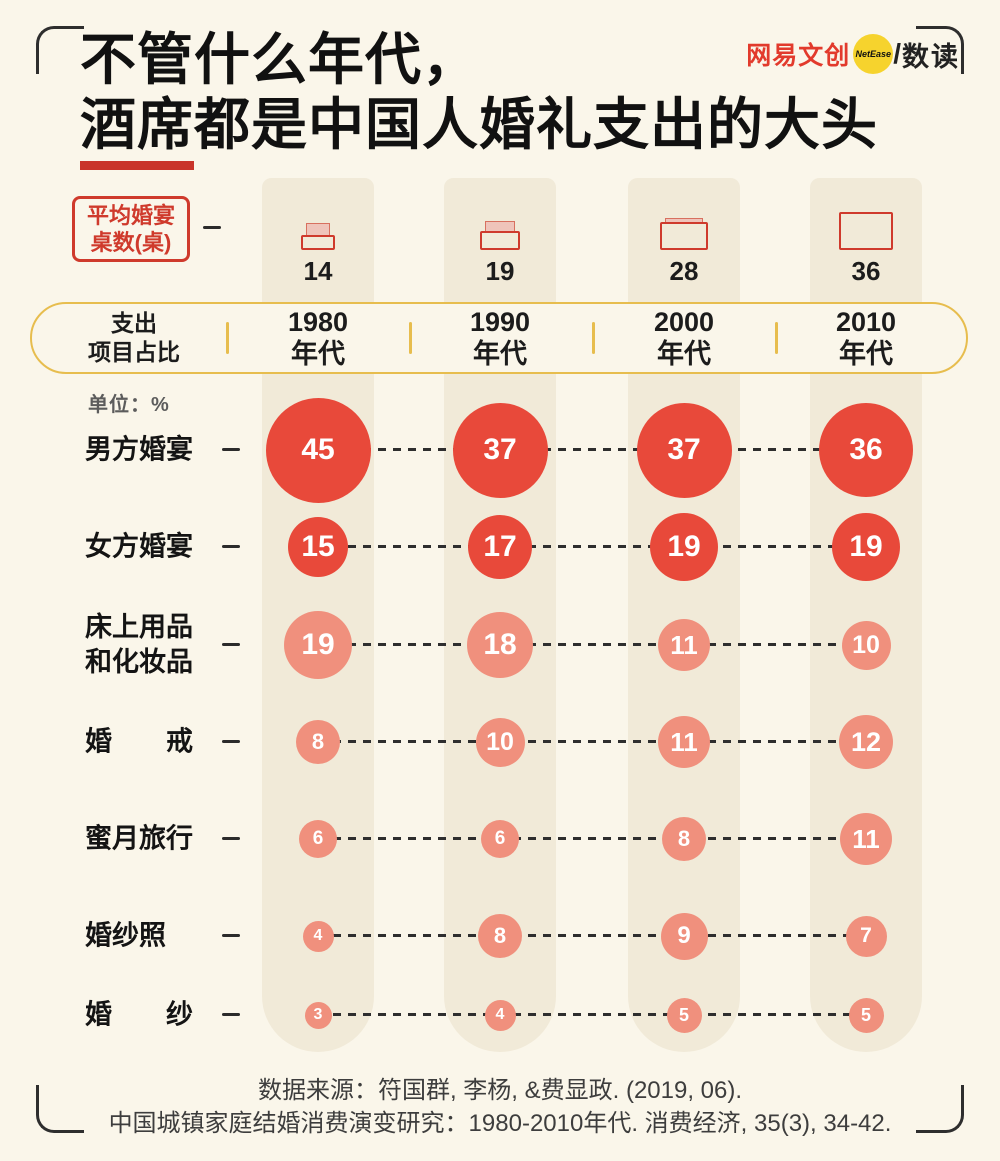 This screenshot has width=1000, height=1161. Describe the element at coordinates (129, 405) in the screenshot. I see `unit-label: 单位：%` at that location.